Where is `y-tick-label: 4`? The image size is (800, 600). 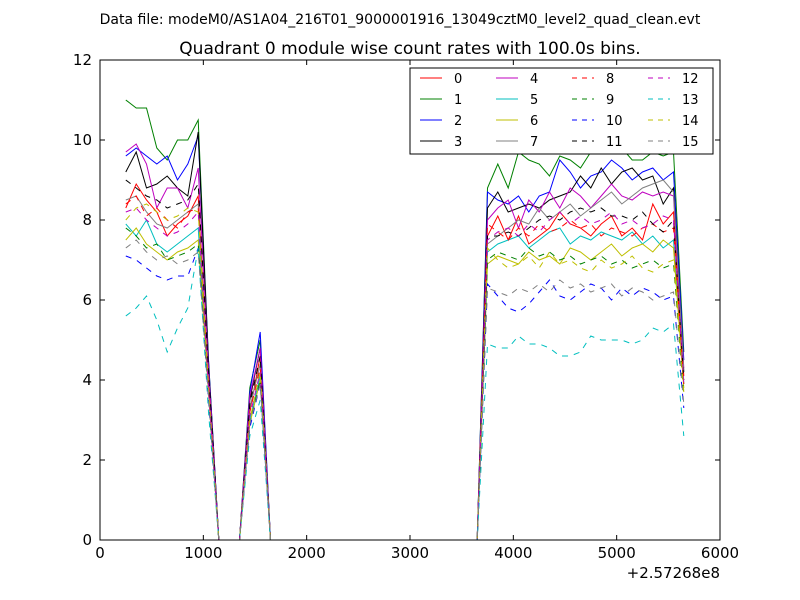
y-tick-label: 4 is located at coordinates (87, 380).